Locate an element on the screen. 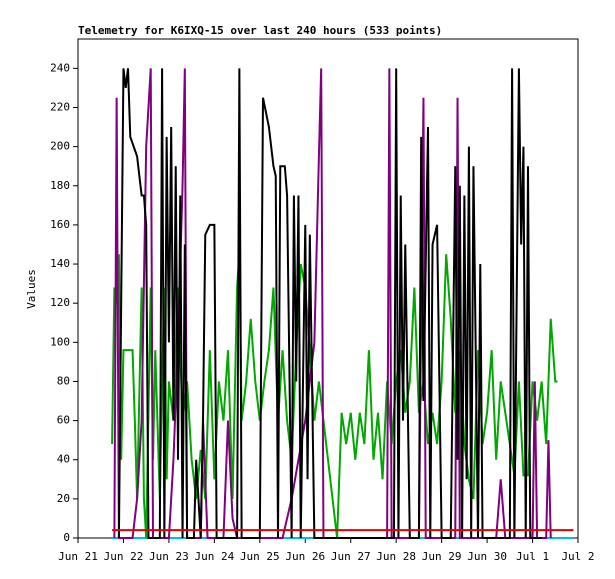  y-tick-label: 0 is located at coordinates (66, 537).